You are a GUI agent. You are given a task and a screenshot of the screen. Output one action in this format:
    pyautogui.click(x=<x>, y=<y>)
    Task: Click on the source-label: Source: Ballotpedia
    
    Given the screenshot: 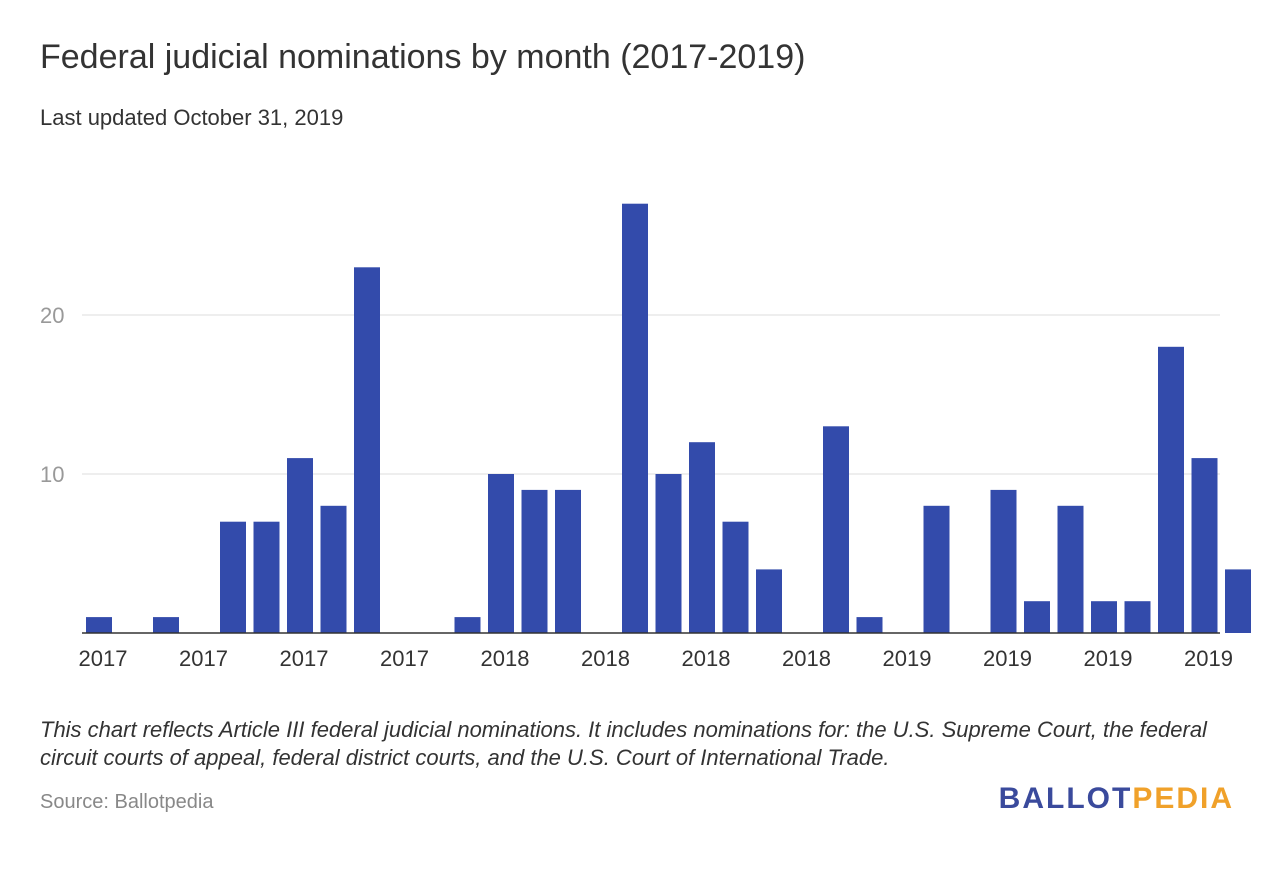 What is the action you would take?
    pyautogui.click(x=127, y=802)
    